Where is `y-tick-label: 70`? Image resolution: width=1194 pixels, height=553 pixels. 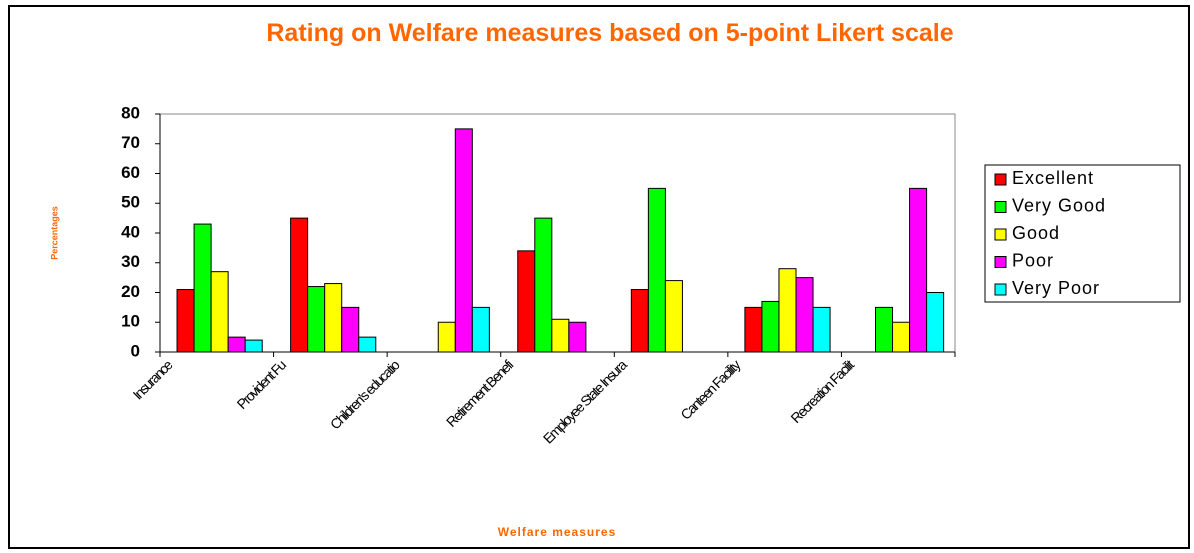
y-tick-label: 70 is located at coordinates (130, 142).